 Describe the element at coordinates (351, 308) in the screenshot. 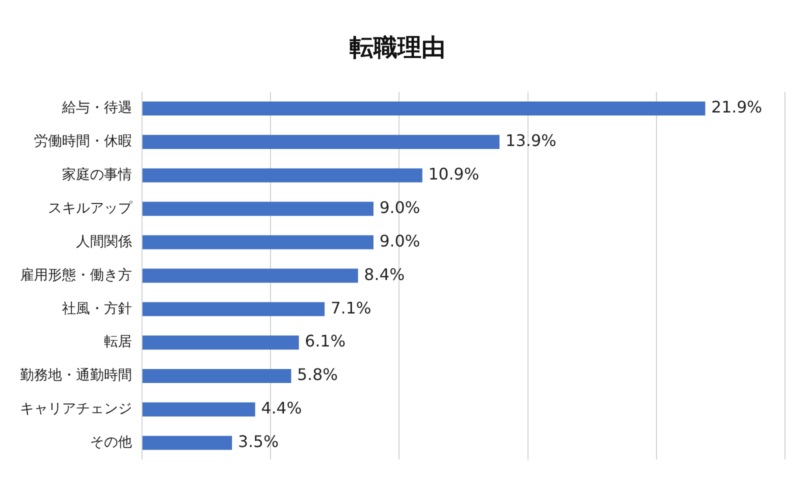

I see `data-label: 7.1%` at that location.